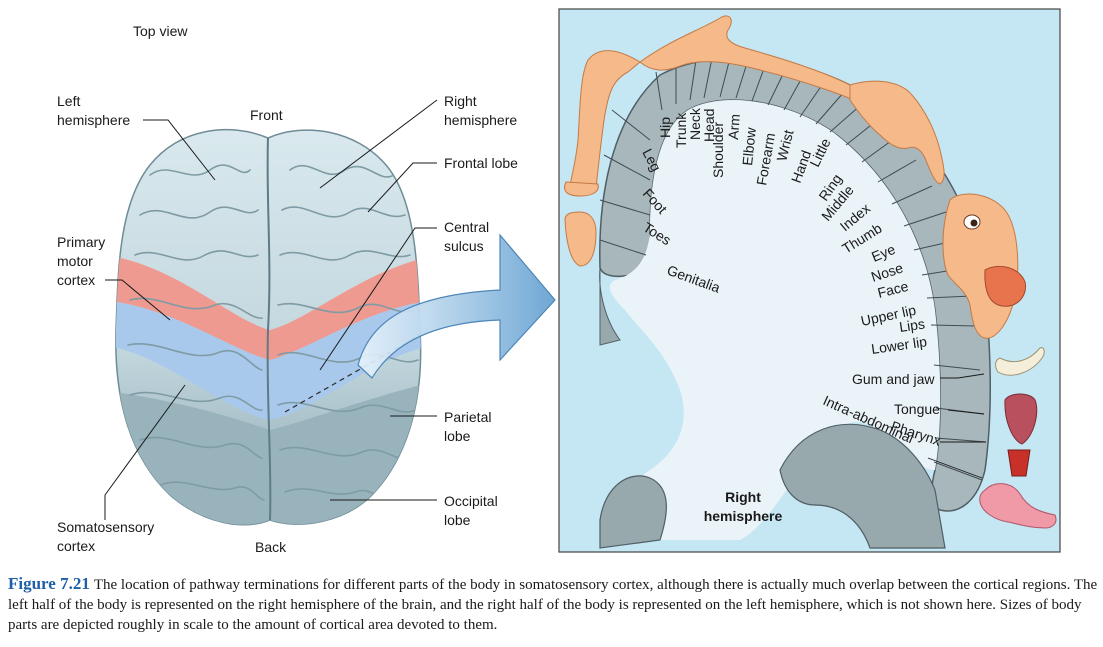  What do you see at coordinates (602, 123) in the screenshot?
I see `homunculus-leg-foot` at bounding box center [602, 123].